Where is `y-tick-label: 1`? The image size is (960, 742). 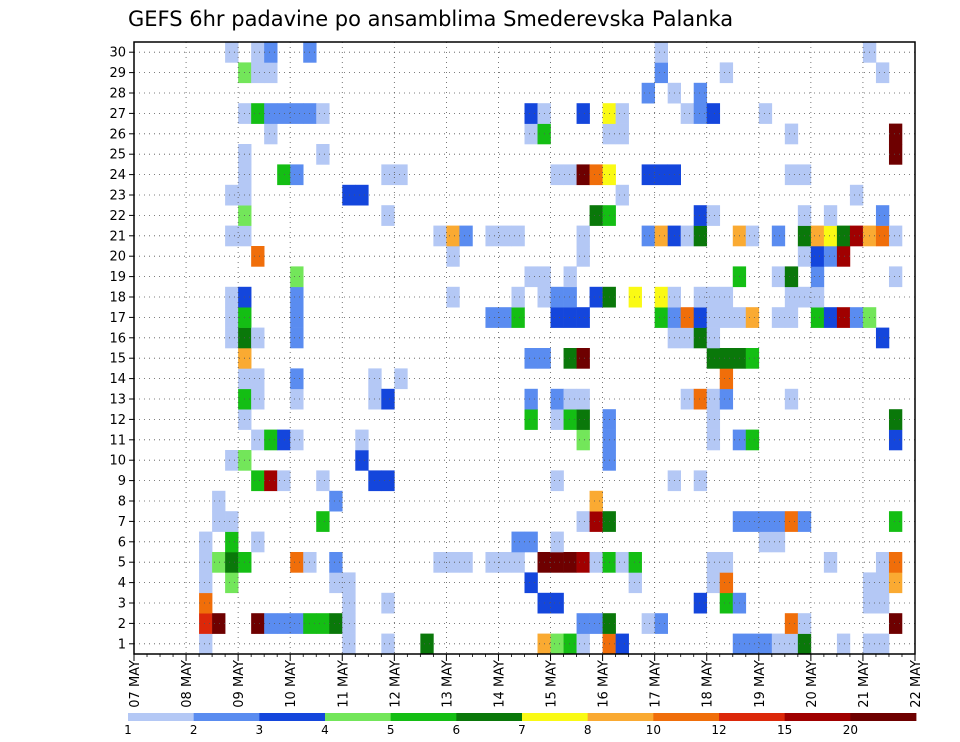
y-tick-label: 1 is located at coordinates (122, 644).